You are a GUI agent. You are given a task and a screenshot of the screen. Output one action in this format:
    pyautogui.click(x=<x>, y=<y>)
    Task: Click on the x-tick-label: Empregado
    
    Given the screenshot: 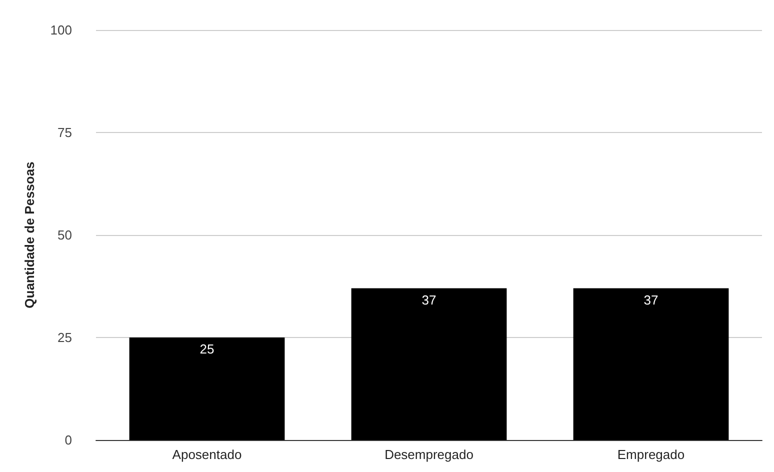 What is the action you would take?
    pyautogui.click(x=651, y=454)
    